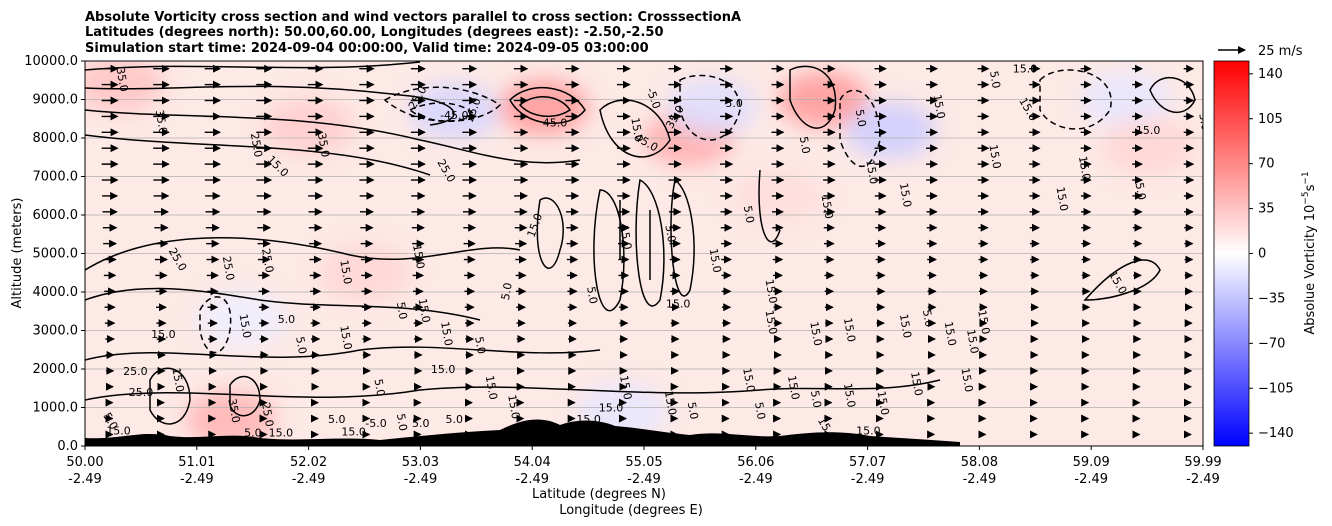 Image resolution: width=1332 pixels, height=526 pixels. What do you see at coordinates (1270, 119) in the screenshot?
I see `colorbar-tick-label: 105` at bounding box center [1270, 119].